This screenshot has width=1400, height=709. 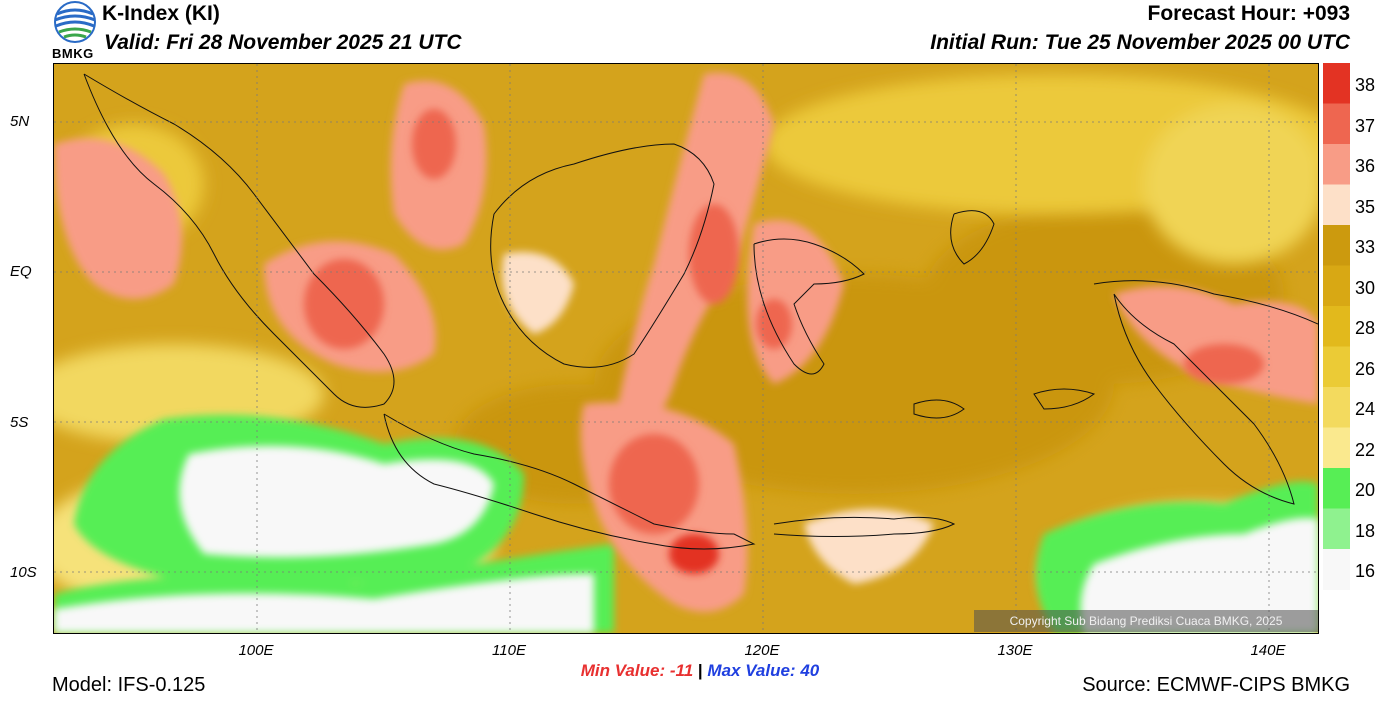 I want to click on colorbar-label: 16, so click(x=1365, y=571).